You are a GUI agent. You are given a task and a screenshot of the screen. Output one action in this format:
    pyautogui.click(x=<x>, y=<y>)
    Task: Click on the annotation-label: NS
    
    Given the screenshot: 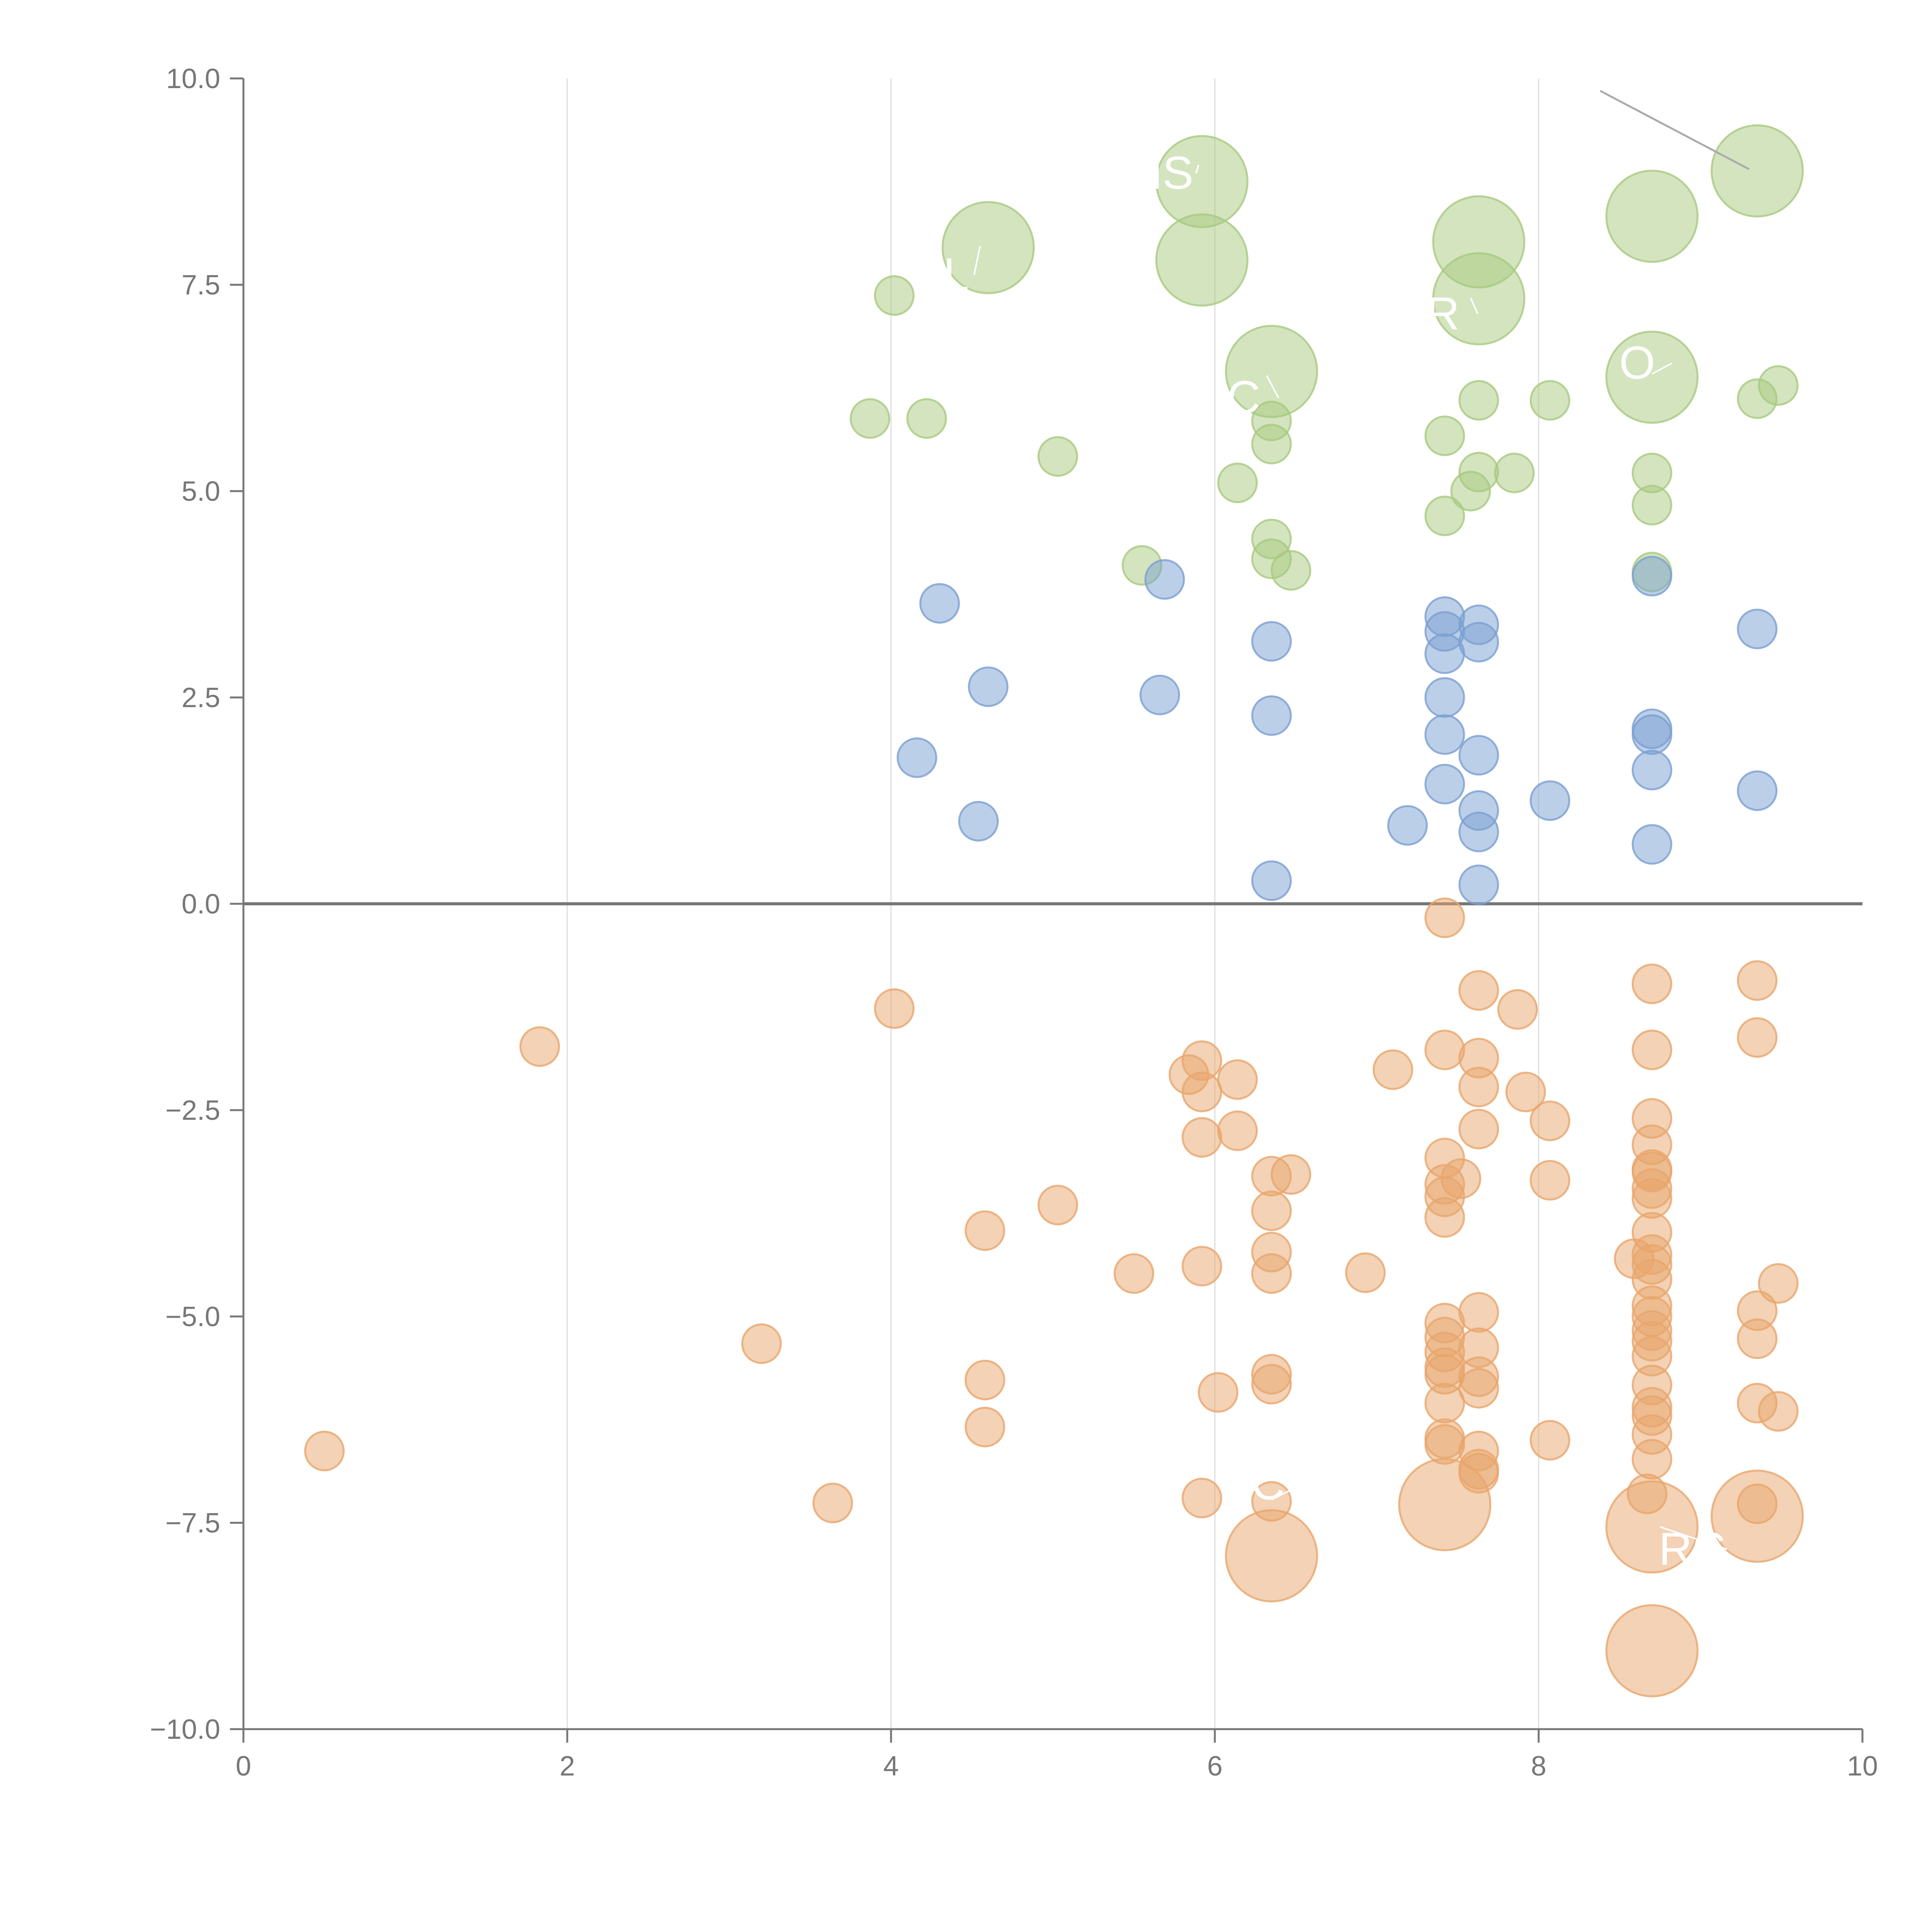 What is the action you would take?
    pyautogui.click(x=1162, y=173)
    